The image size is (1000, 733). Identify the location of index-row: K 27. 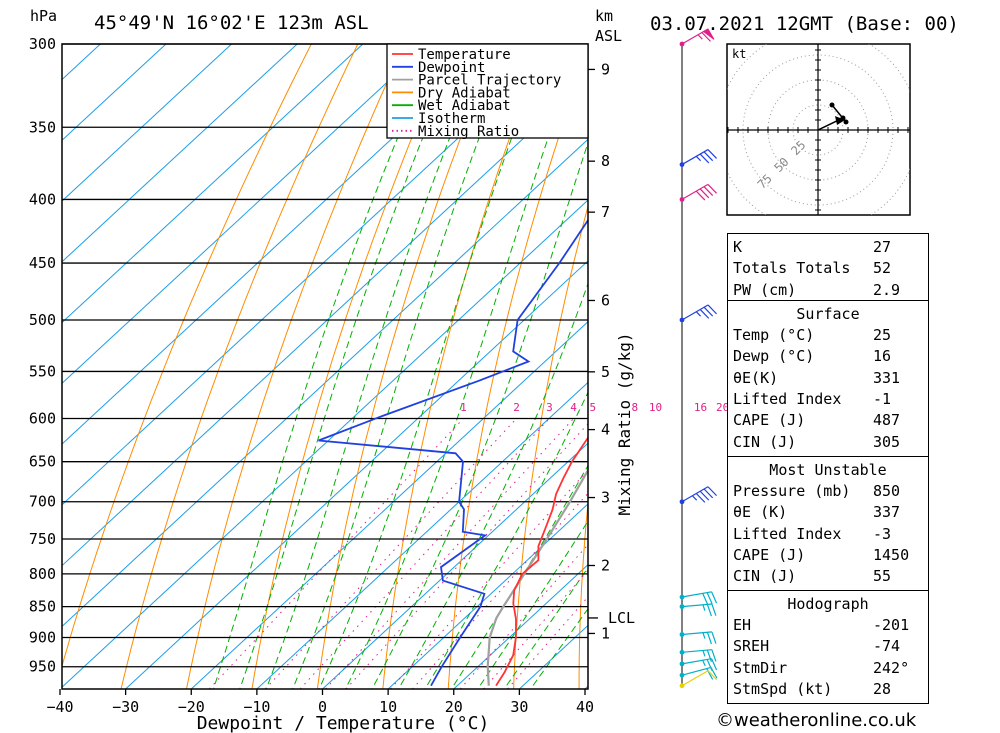
(828, 246).